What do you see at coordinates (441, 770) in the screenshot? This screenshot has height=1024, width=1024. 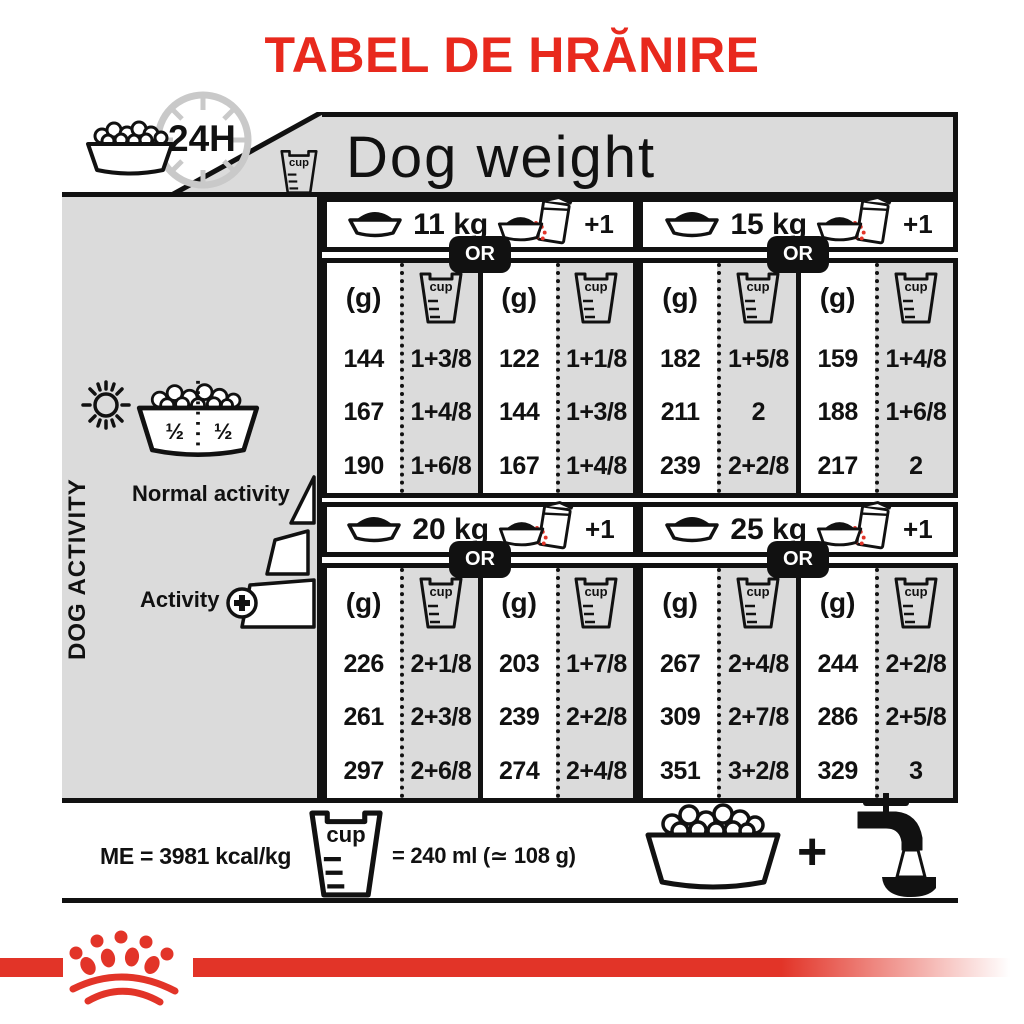 I see `ration-value: 2+6/8` at bounding box center [441, 770].